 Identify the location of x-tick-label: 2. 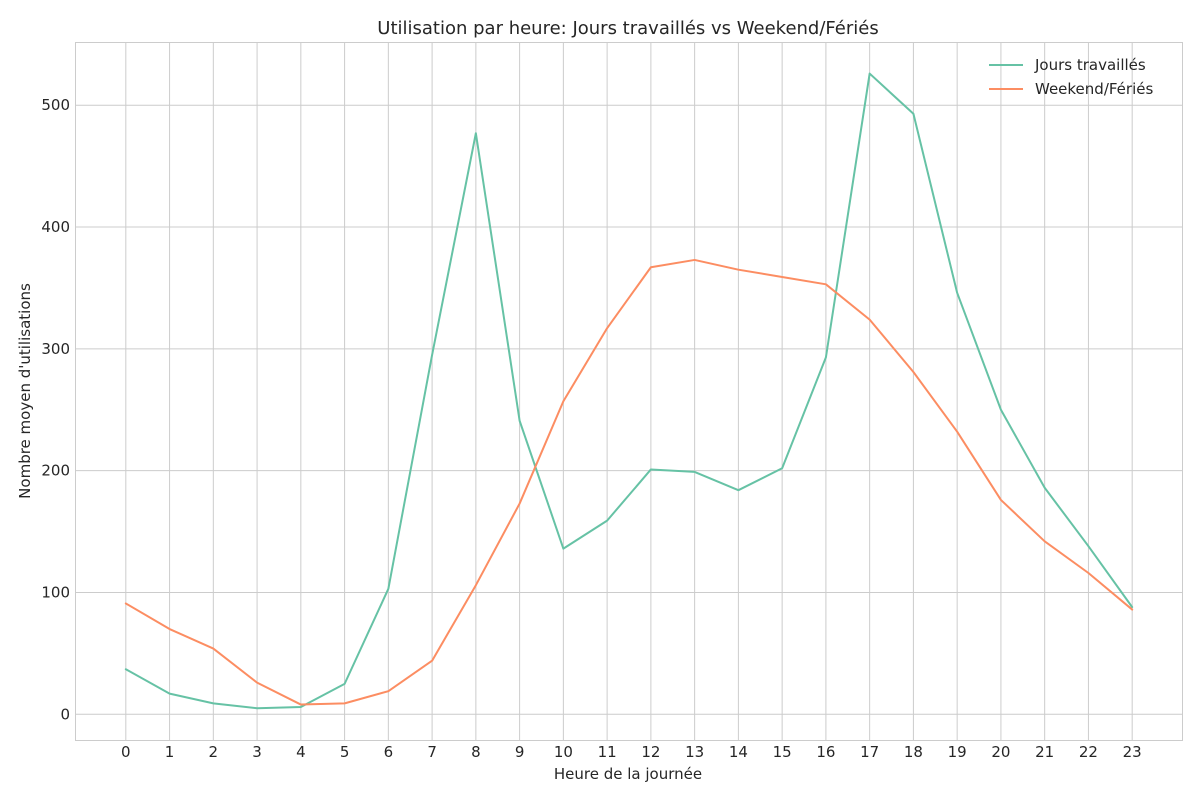
(214, 752).